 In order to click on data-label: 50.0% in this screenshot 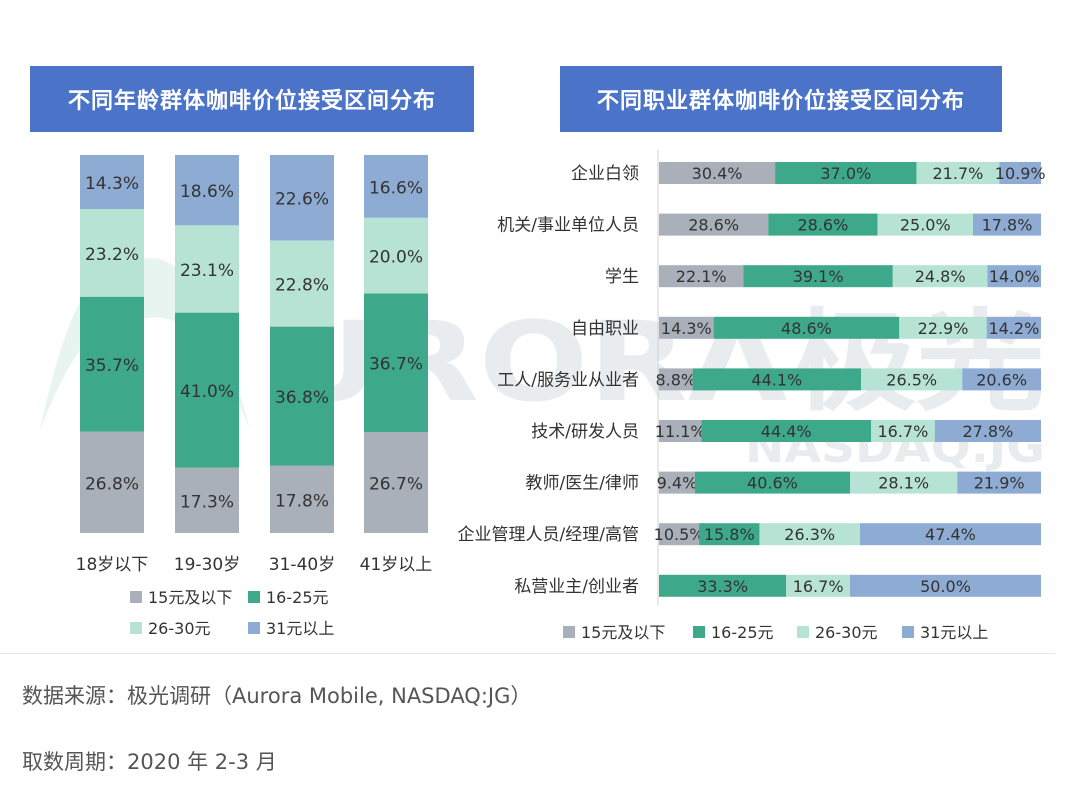, I will do `click(945, 586)`.